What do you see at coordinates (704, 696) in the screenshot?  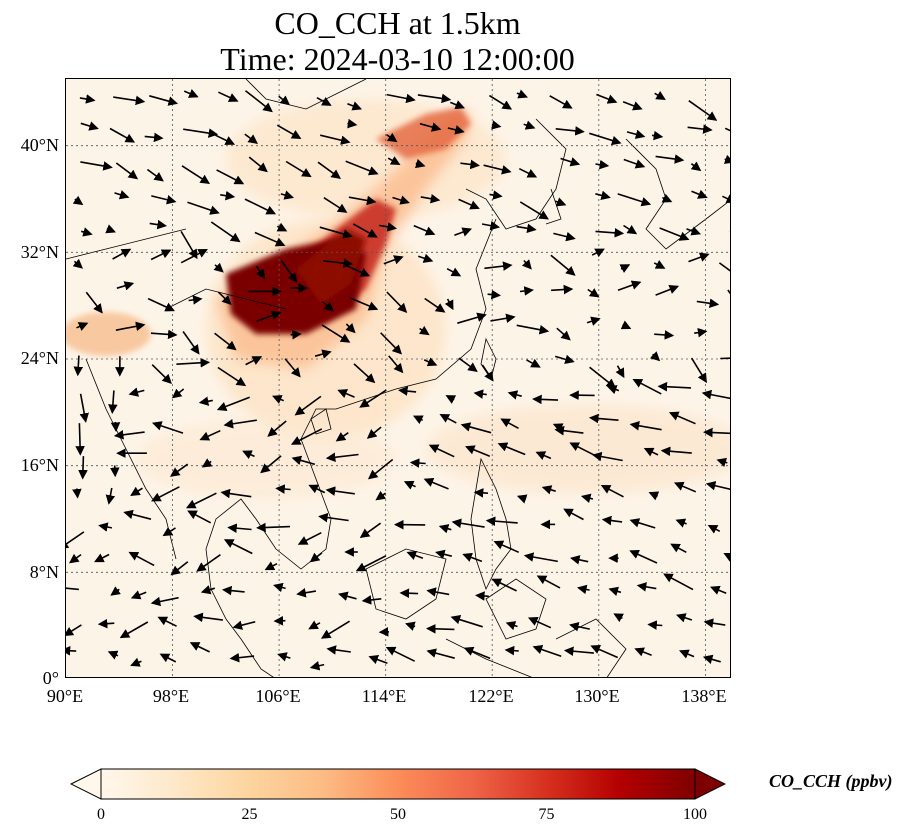 I see `lon-tick-label: 138°E` at bounding box center [704, 696].